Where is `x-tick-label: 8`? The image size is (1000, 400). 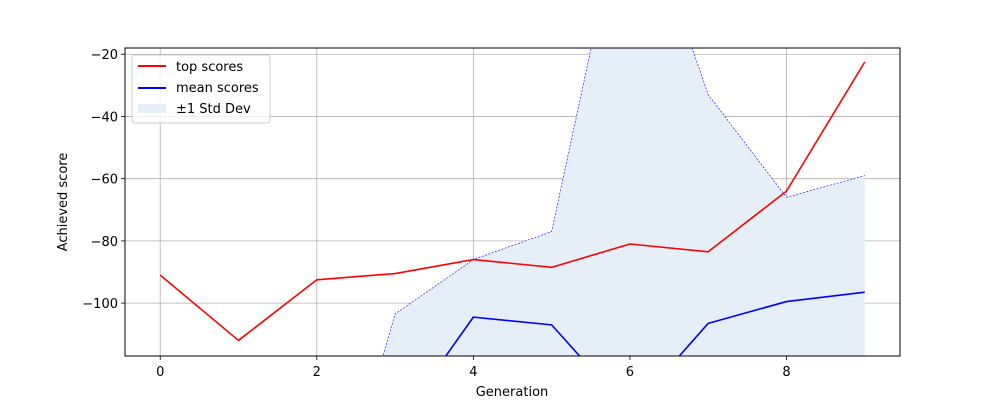 x-tick-label: 8 is located at coordinates (786, 372).